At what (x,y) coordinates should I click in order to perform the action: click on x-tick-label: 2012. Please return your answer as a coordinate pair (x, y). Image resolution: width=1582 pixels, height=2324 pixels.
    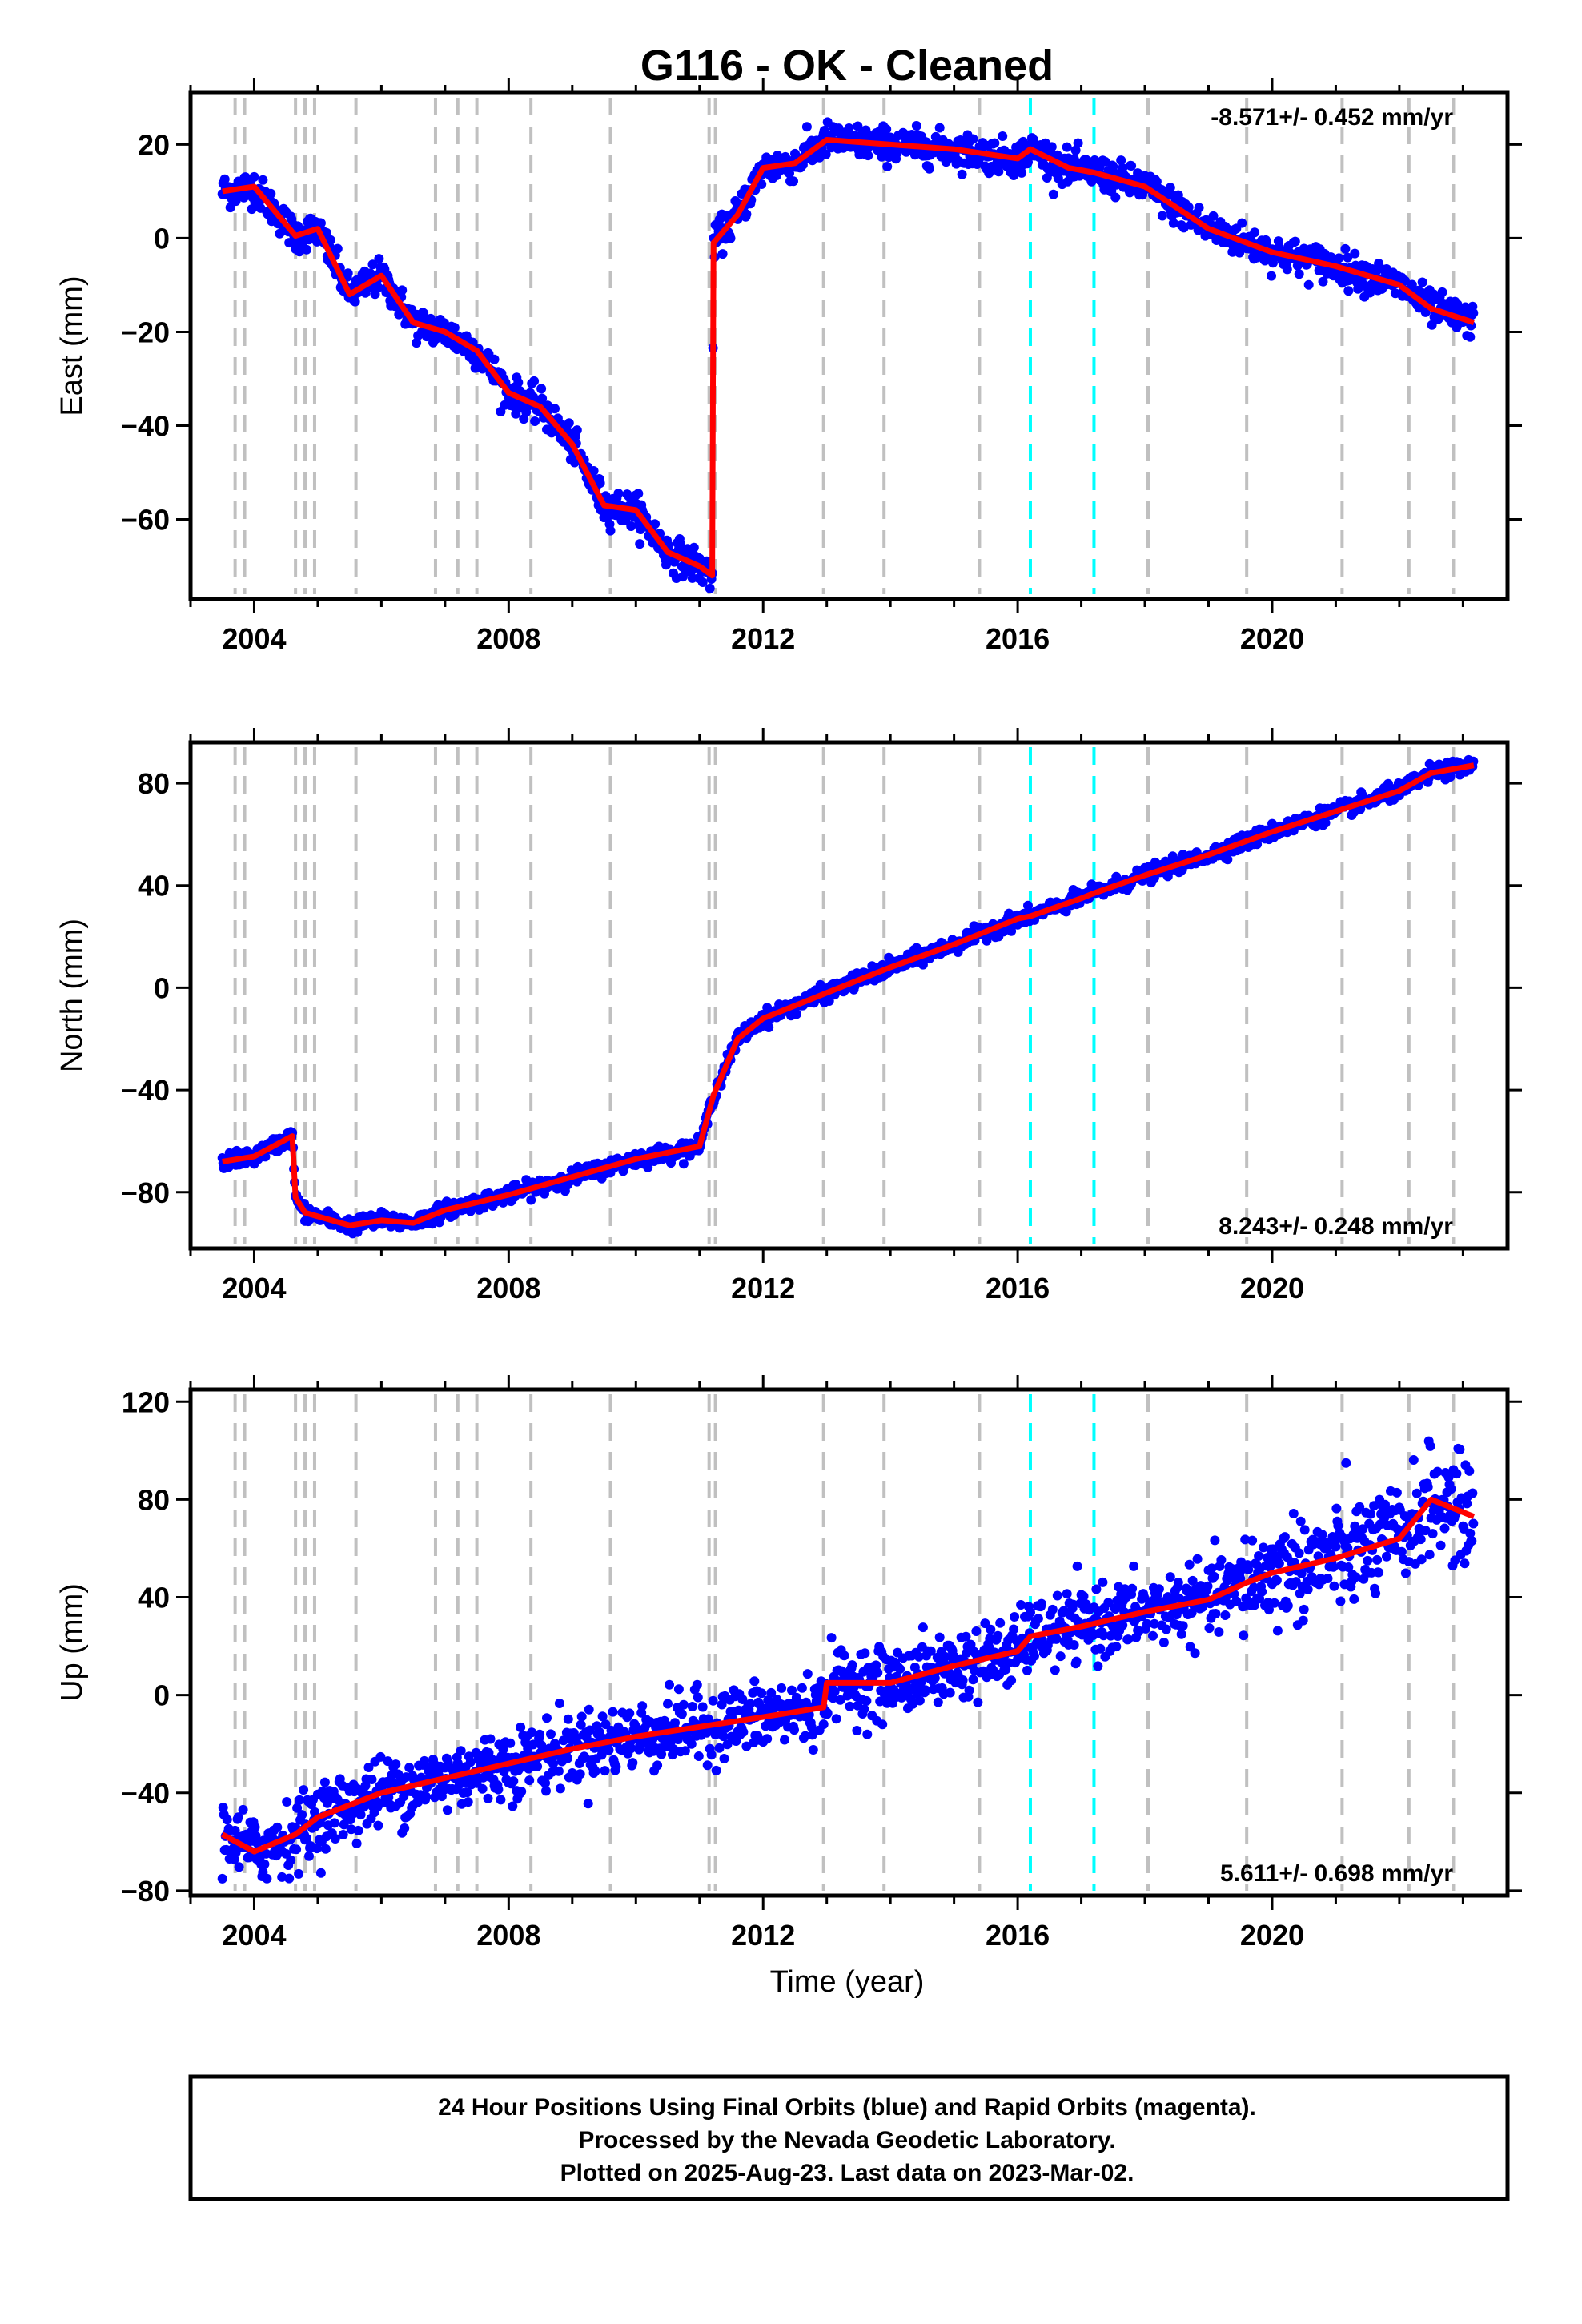
    Looking at the image, I should click on (763, 1288).